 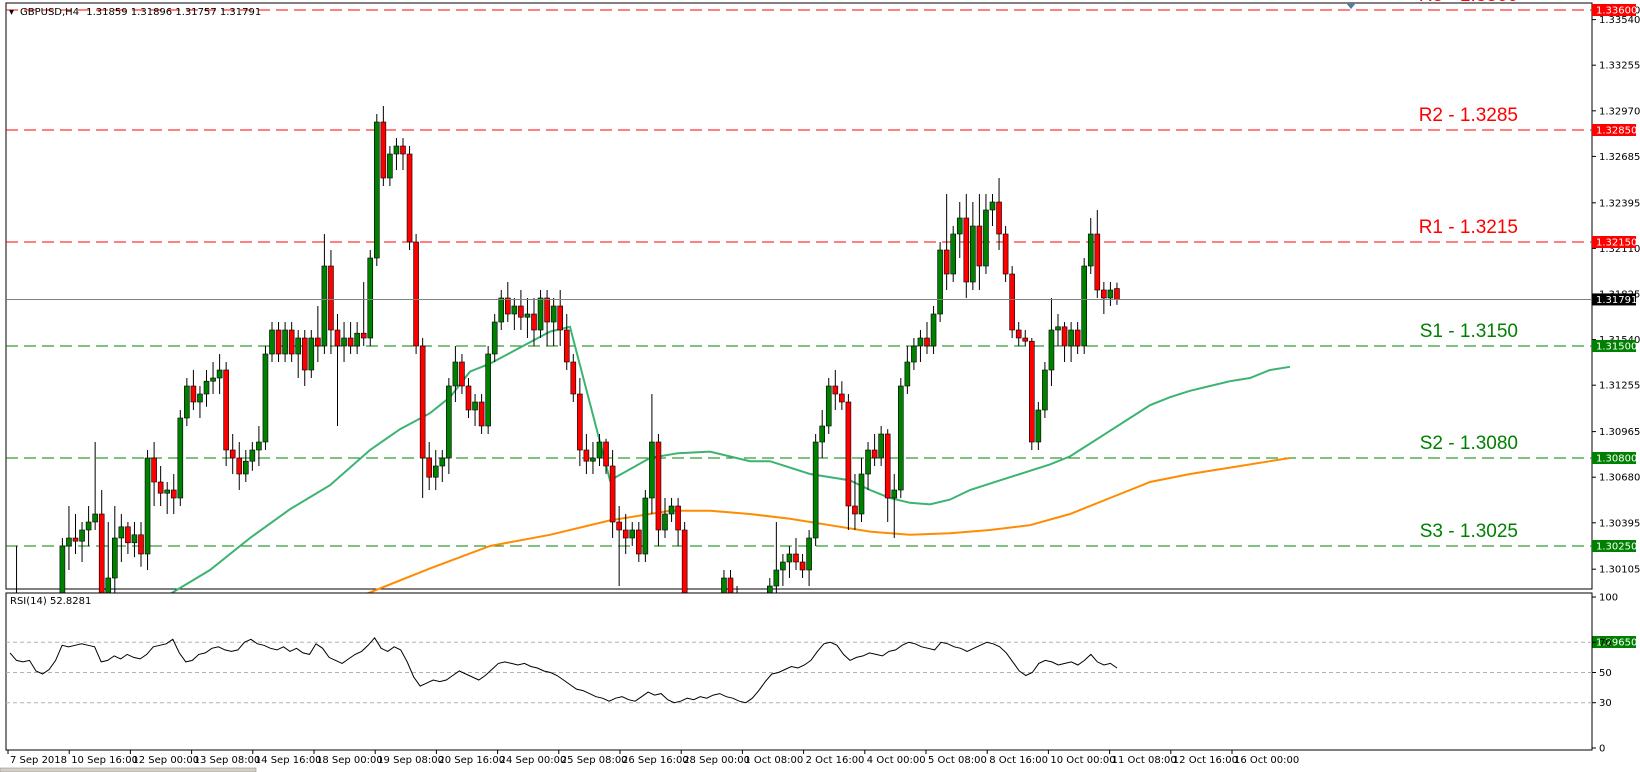 What do you see at coordinates (49, 12) in the screenshot?
I see `instrument-label: GBPUSD,H4` at bounding box center [49, 12].